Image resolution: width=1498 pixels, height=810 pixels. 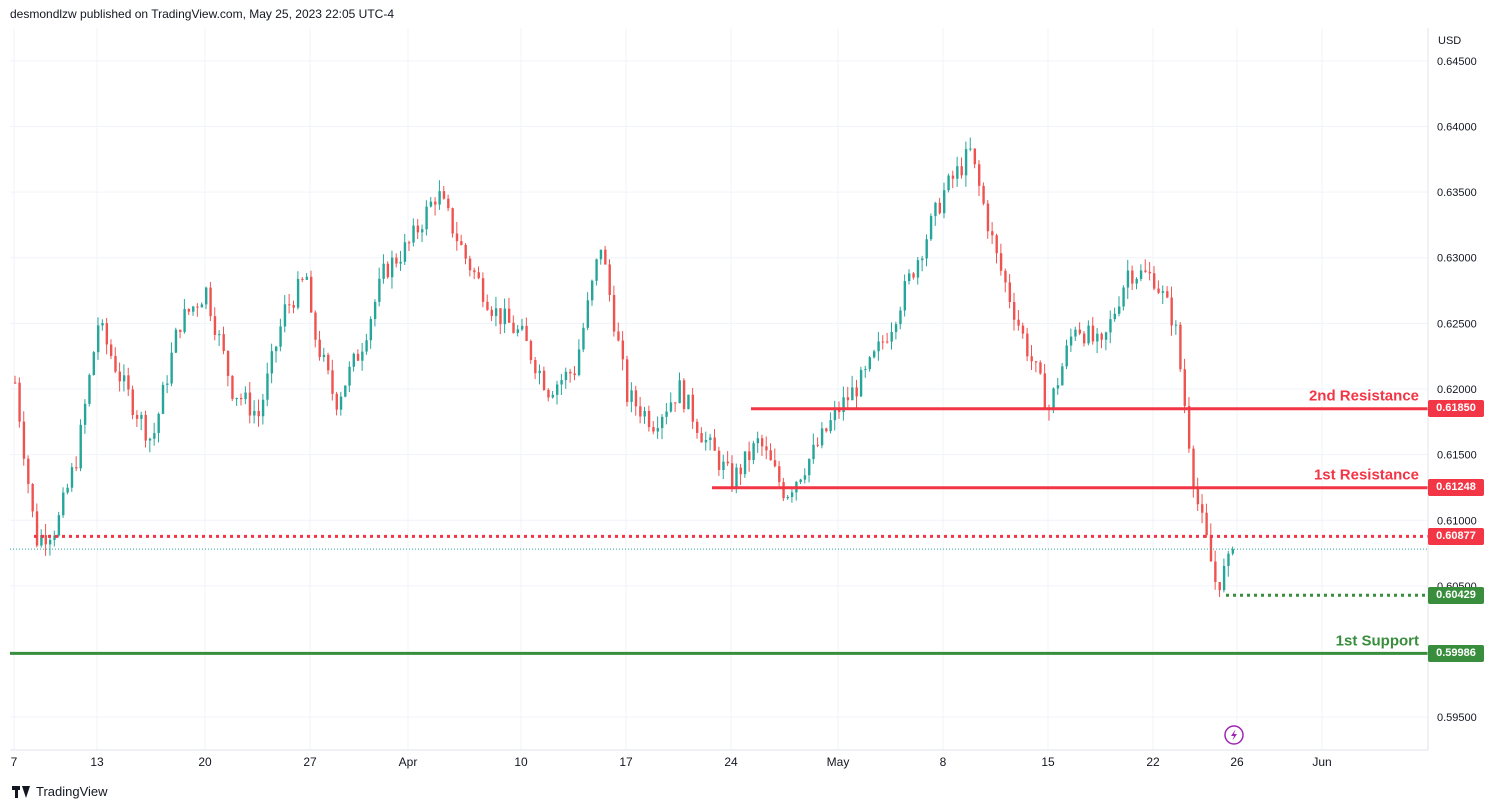 I want to click on time-tick-label: 27, so click(x=310, y=762).